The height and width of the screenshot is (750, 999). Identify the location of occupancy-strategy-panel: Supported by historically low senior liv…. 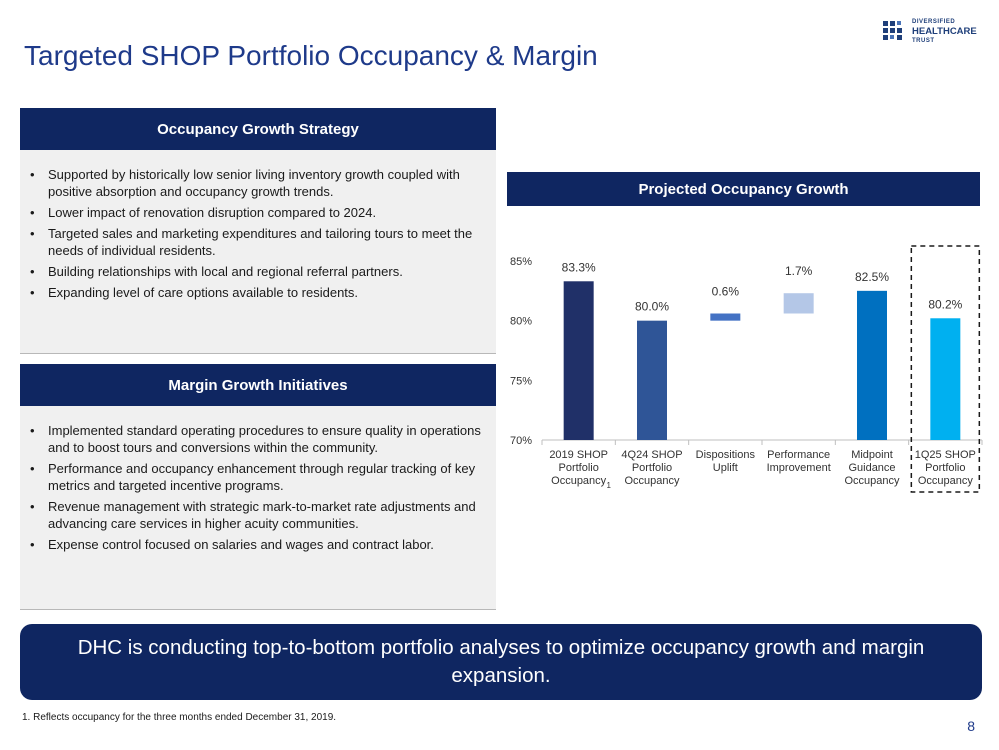
(258, 252).